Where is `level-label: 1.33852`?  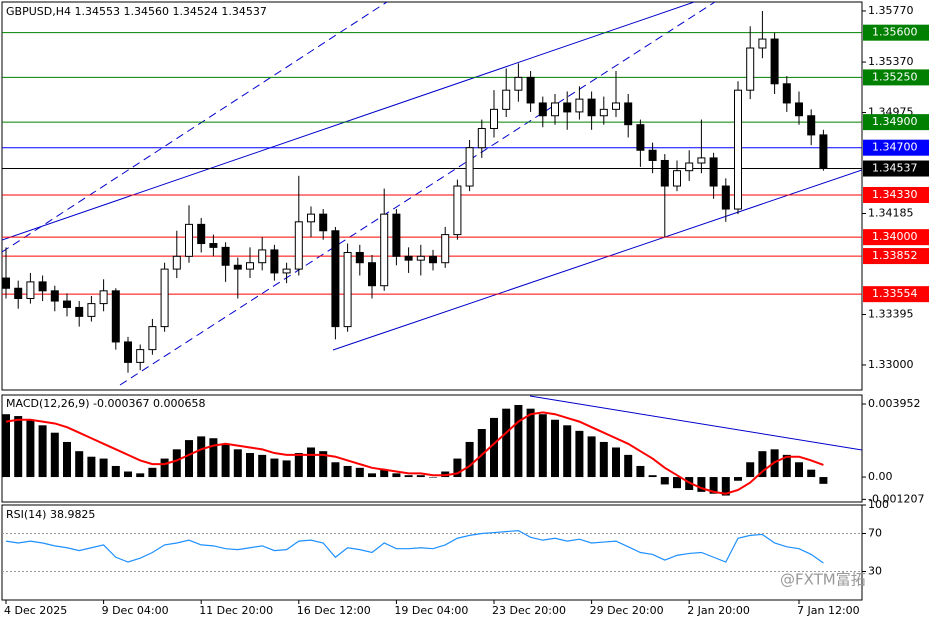
level-label: 1.33852 is located at coordinates (895, 255).